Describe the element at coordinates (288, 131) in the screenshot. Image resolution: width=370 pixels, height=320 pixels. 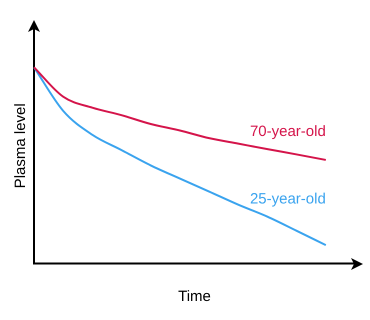
I see `series-label: 70-year-old` at that location.